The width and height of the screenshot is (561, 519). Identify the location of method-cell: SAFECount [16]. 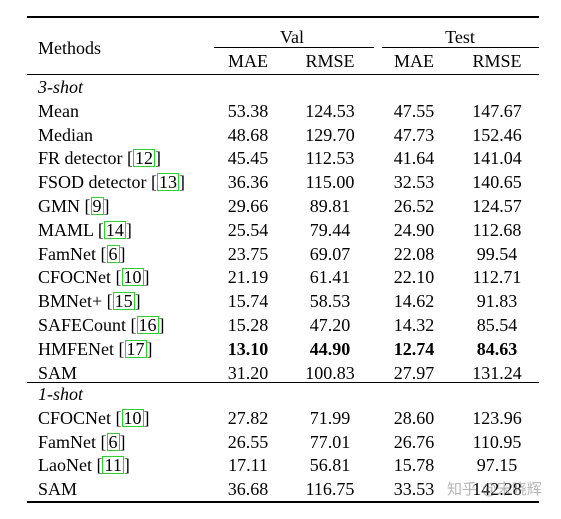
(101, 325).